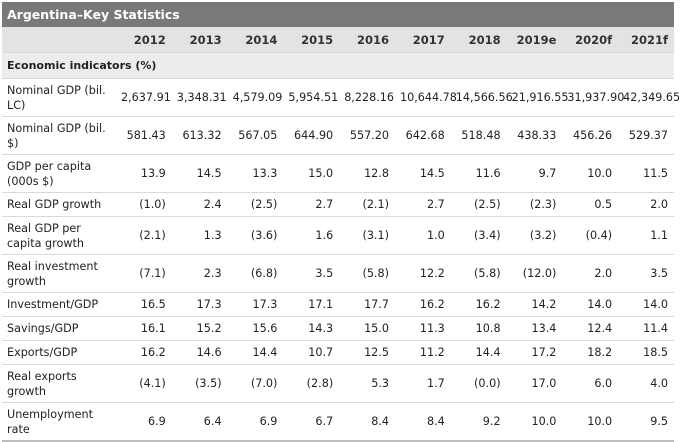 This screenshot has height=442, width=680. Describe the element at coordinates (199, 304) in the screenshot. I see `table-cell: 17.3` at that location.